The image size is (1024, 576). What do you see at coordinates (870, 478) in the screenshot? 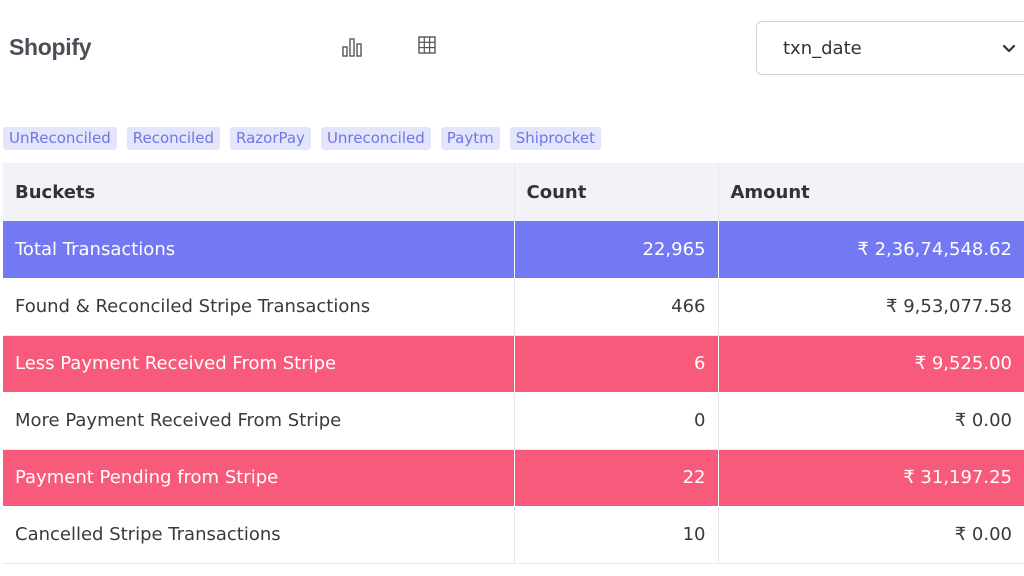
I see `amount-cell: ₹ 31,197.25` at bounding box center [870, 478].